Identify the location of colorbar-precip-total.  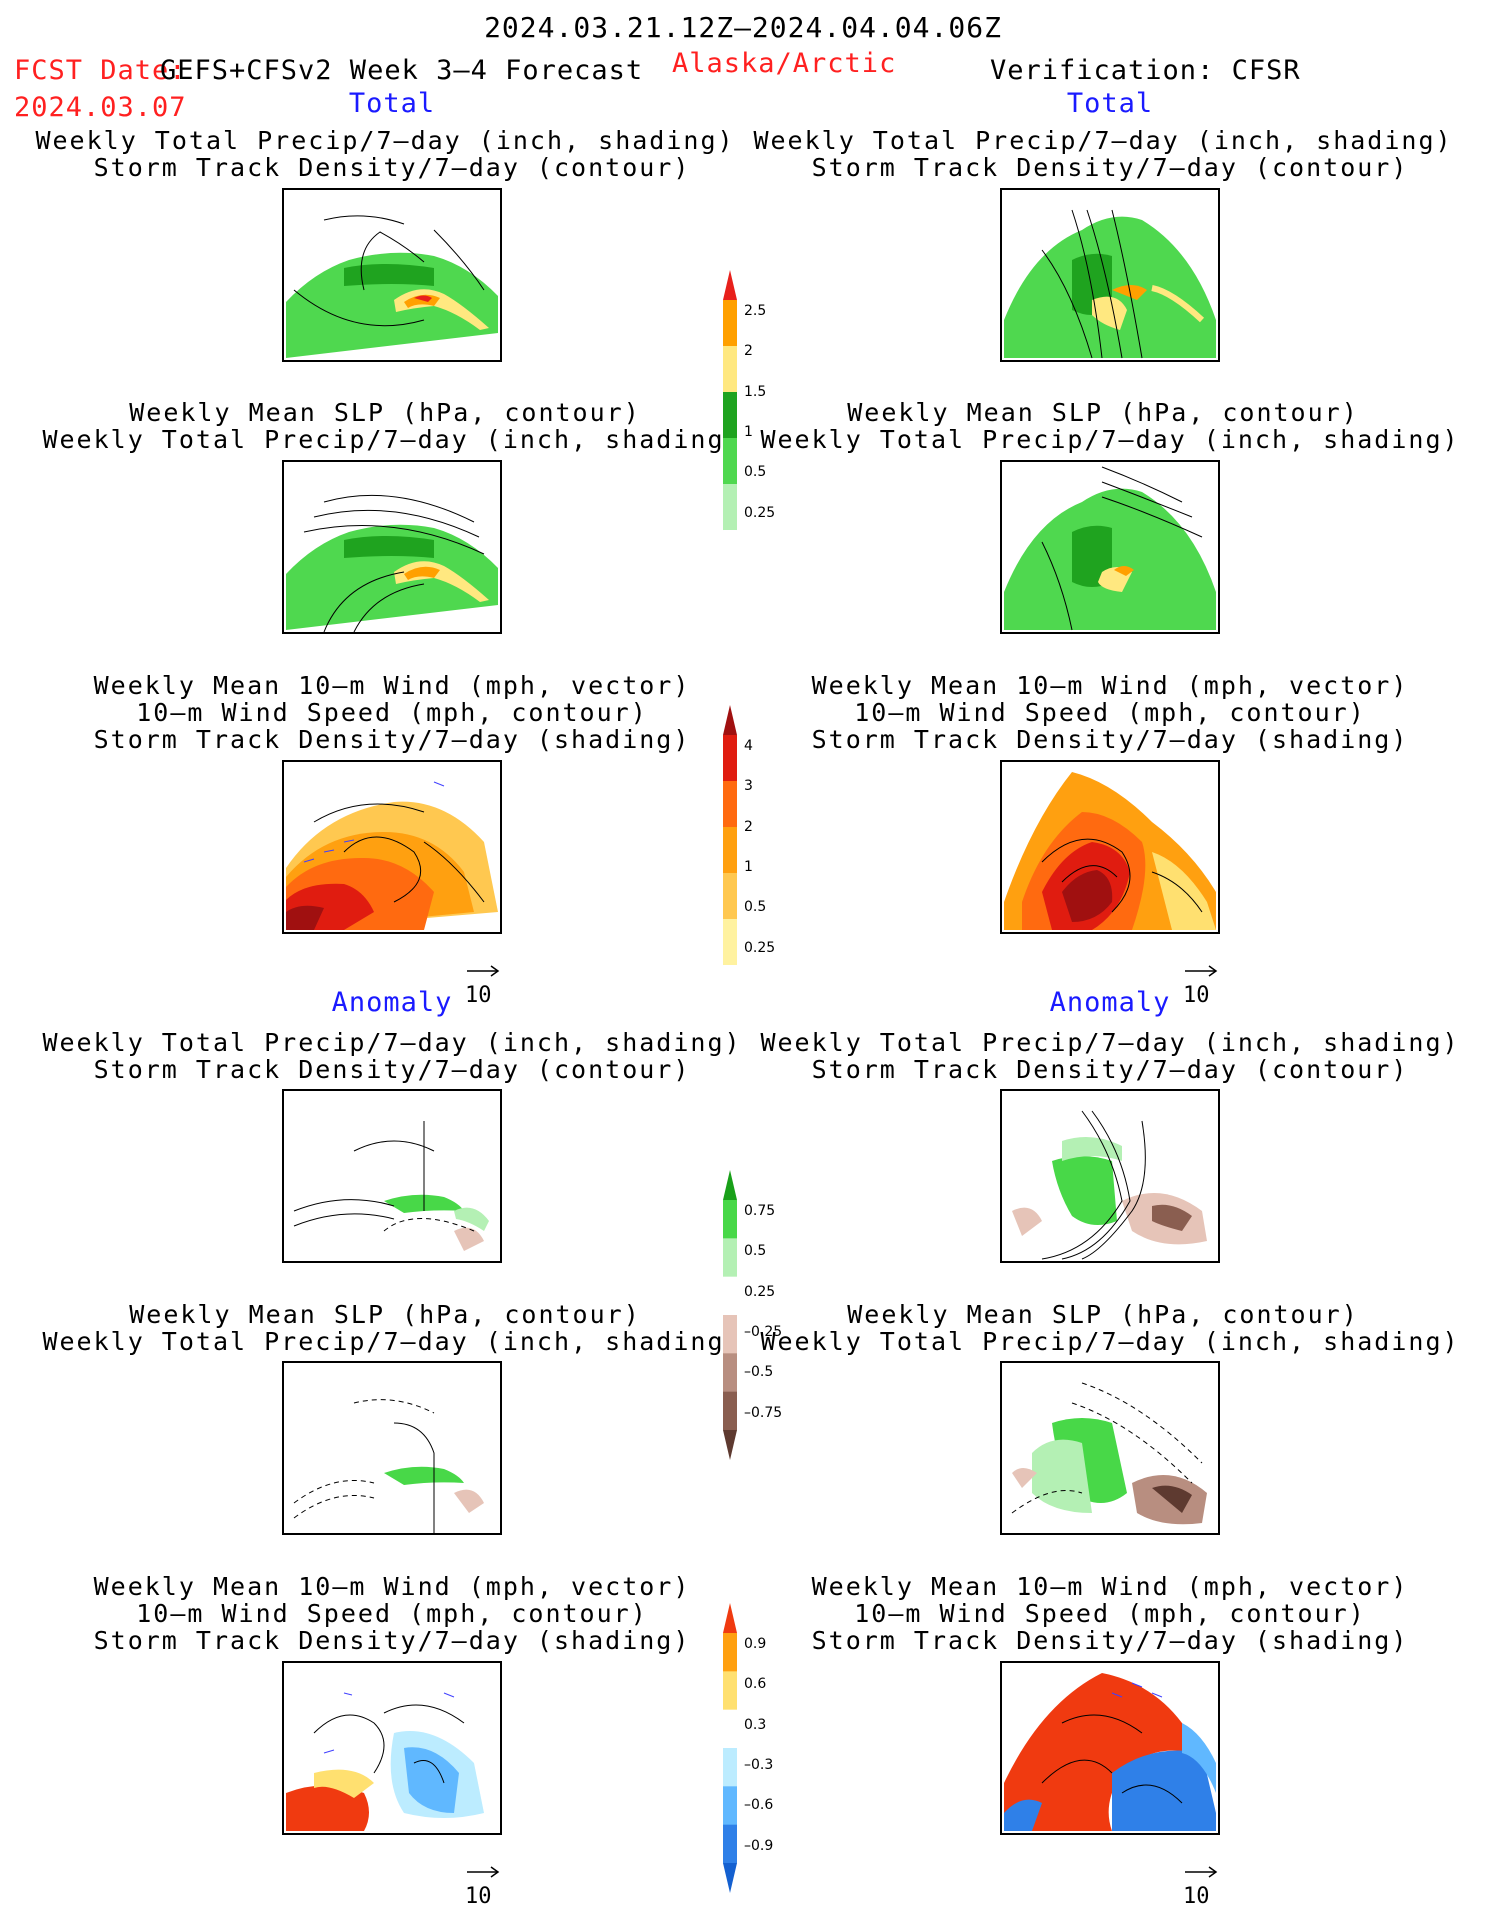
(730, 417).